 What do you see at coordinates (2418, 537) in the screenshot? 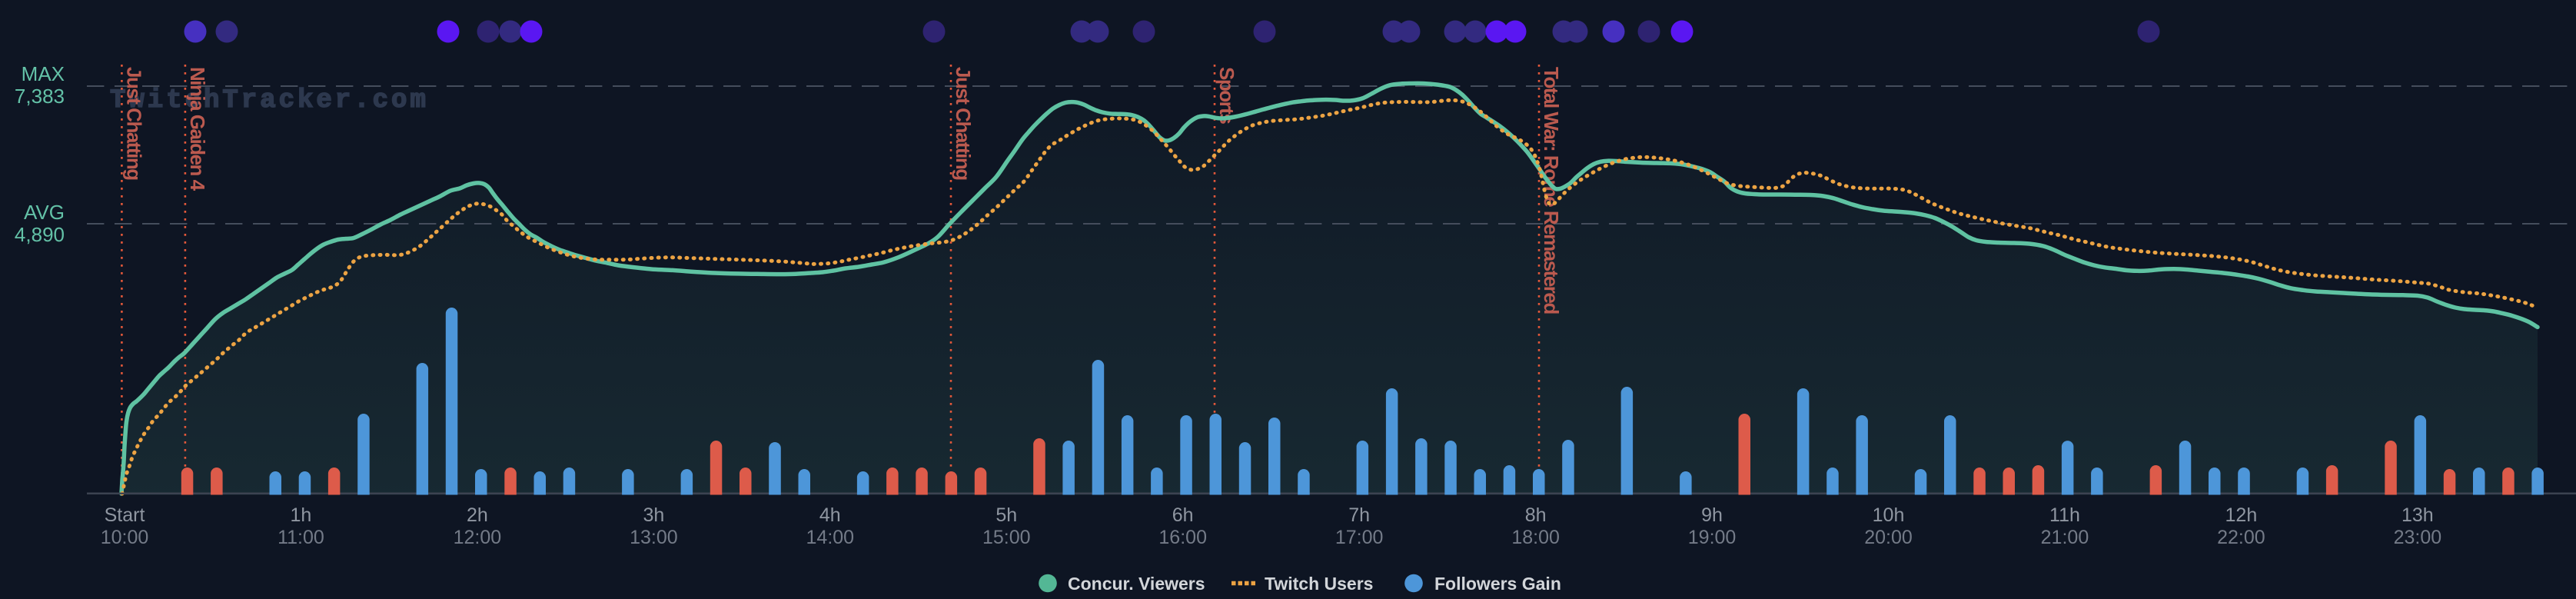
I see `svg-text: 23:00` at bounding box center [2418, 537].